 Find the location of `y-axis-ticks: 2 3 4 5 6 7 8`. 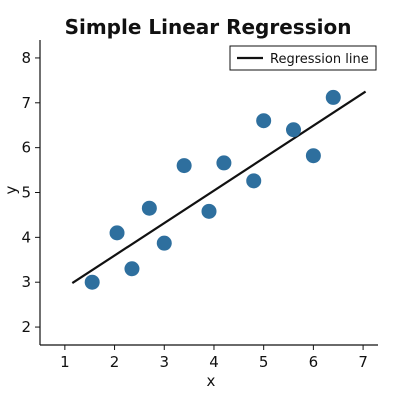

y-axis-ticks: 2 3 4 5 6 7 8 is located at coordinates (30, 192).